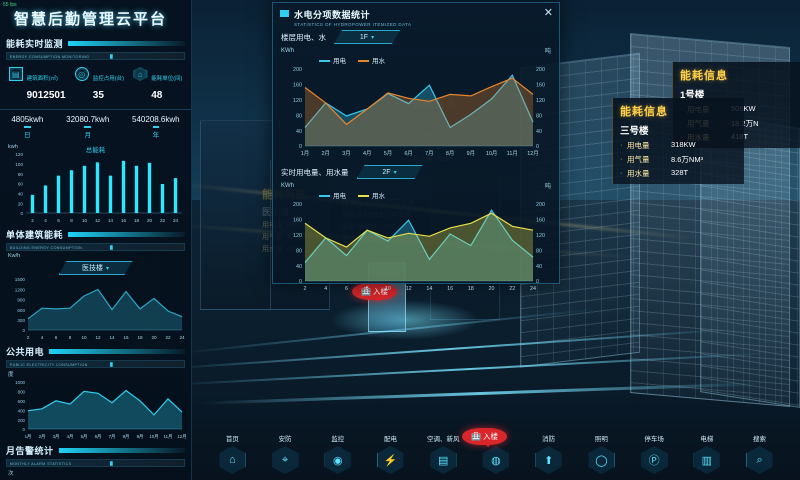  I want to click on building-select: 医技楼 ▾, so click(96, 268).